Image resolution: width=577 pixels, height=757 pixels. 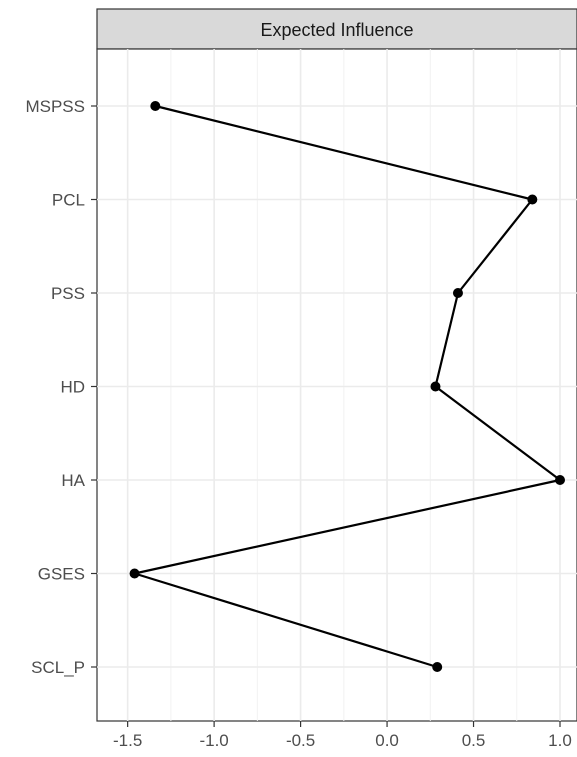 I want to click on x-tick-label: 1.0, so click(x=560, y=740).